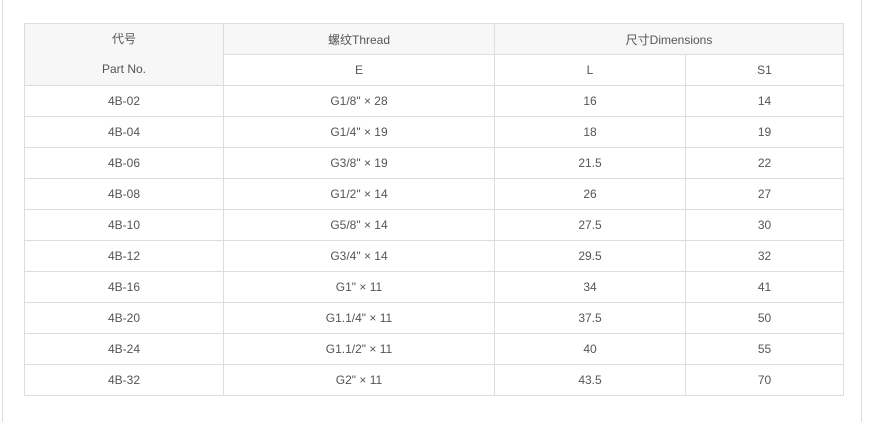 The width and height of the screenshot is (869, 422). I want to click on cell-s1: 14, so click(764, 101).